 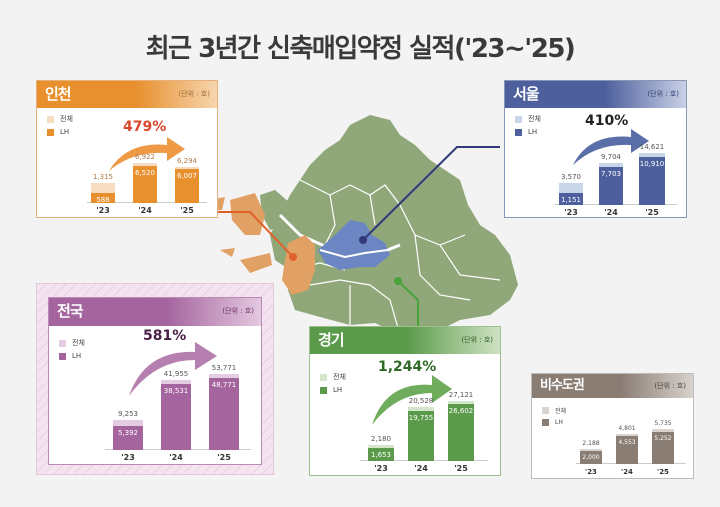 What do you see at coordinates (176, 416) in the screenshot?
I see `bar-24: 38,531 41,955'24` at bounding box center [176, 416].